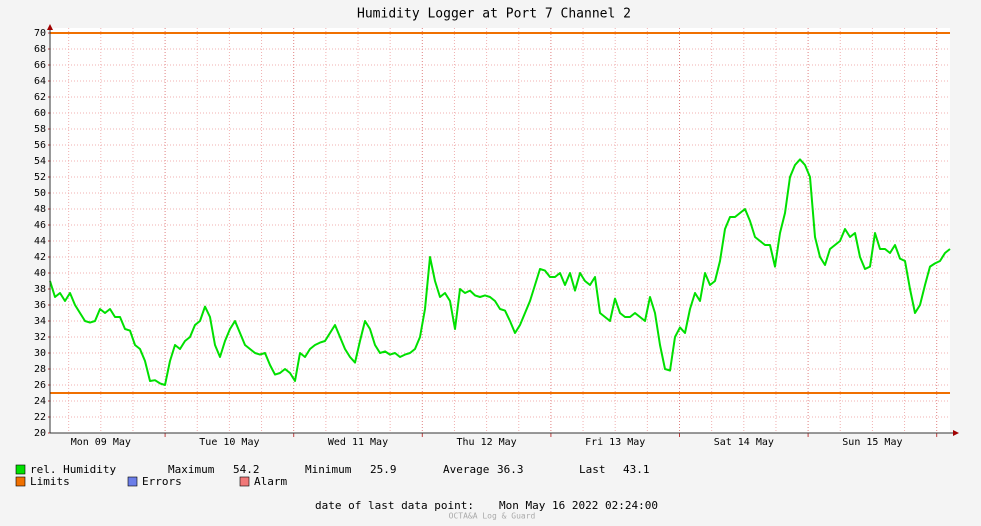 The height and width of the screenshot is (526, 981). Describe the element at coordinates (872, 442) in the screenshot. I see `x-tick-label: Sun 15 May` at that location.